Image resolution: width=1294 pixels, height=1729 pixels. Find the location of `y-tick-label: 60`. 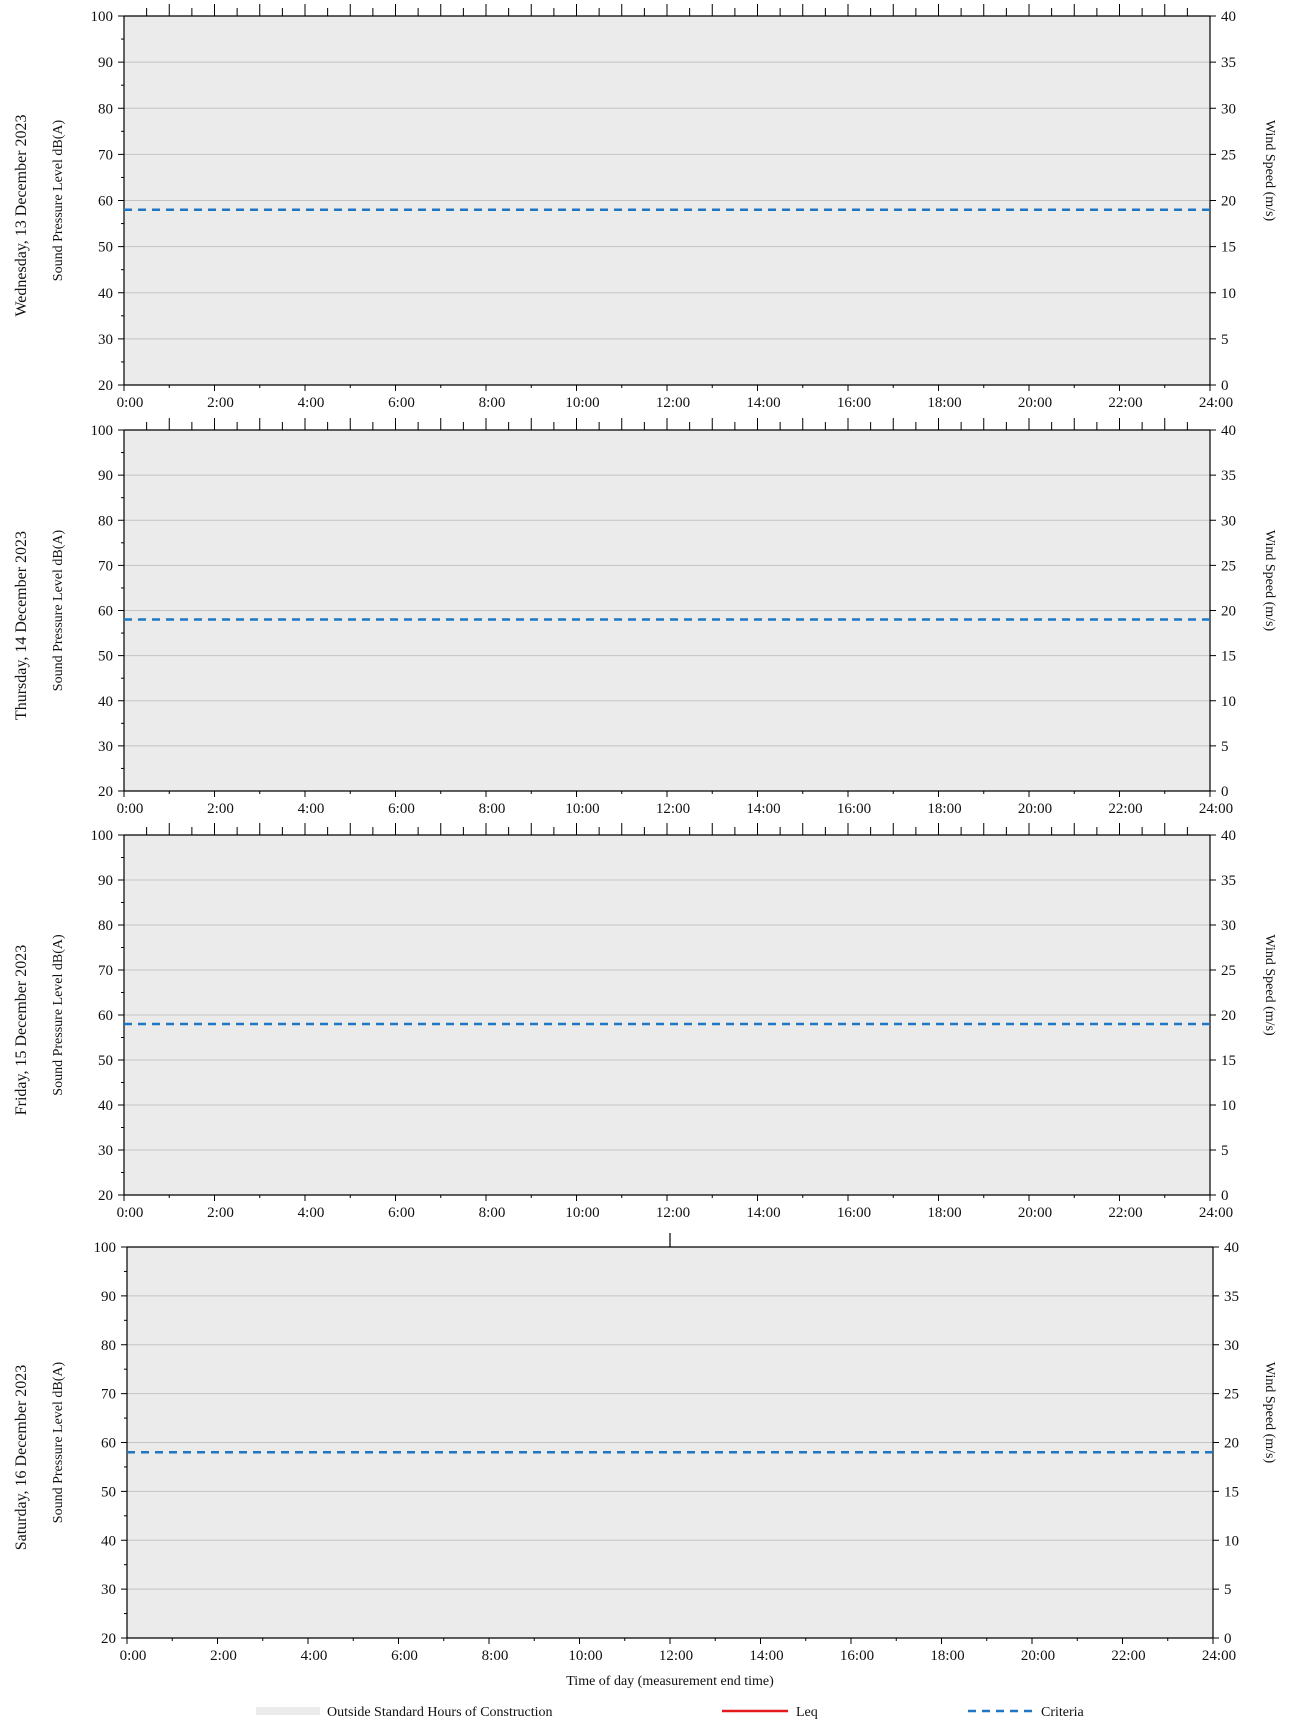

y-tick-label: 60 is located at coordinates (108, 1444).